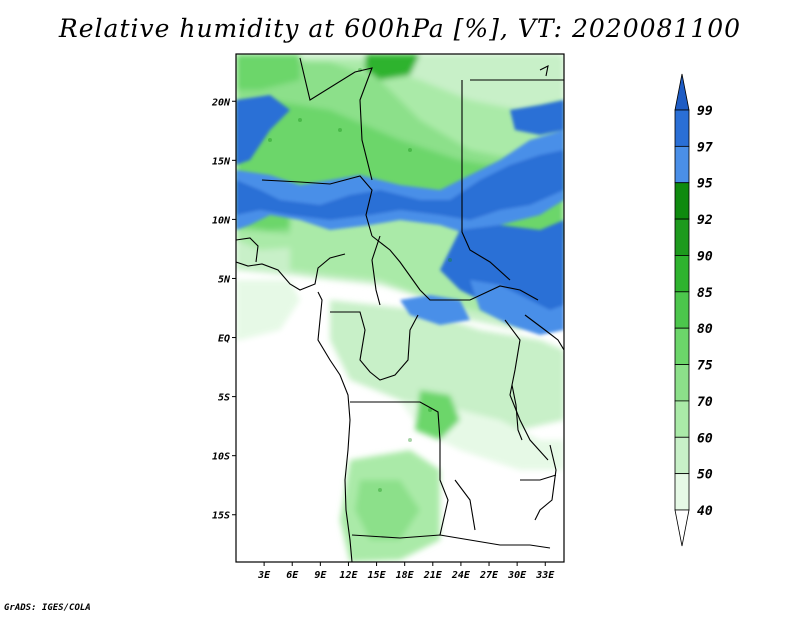  Describe the element at coordinates (455, 268) in the screenshot. I see `border-central` at that location.